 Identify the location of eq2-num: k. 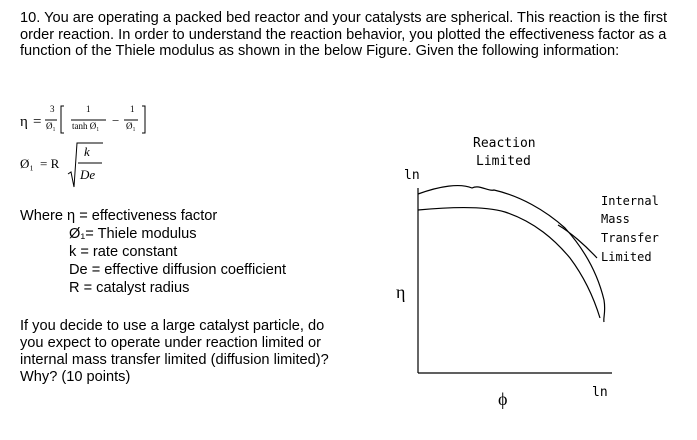
(87, 151).